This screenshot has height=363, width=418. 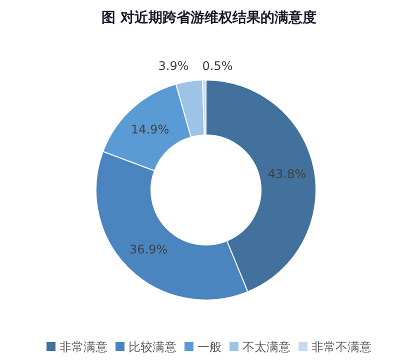 I want to click on legend-label: 一般, so click(x=210, y=347).